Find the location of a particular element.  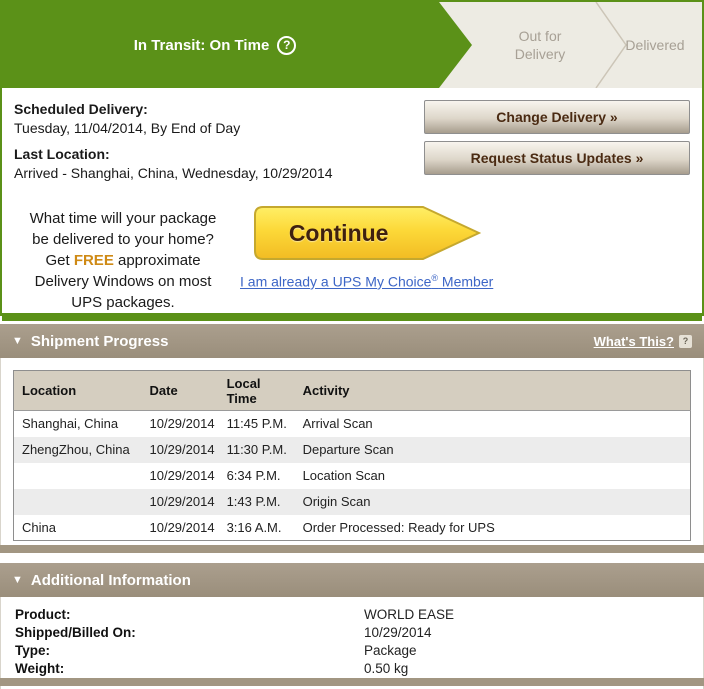

whats-this-help-icon: ? is located at coordinates (685, 341).